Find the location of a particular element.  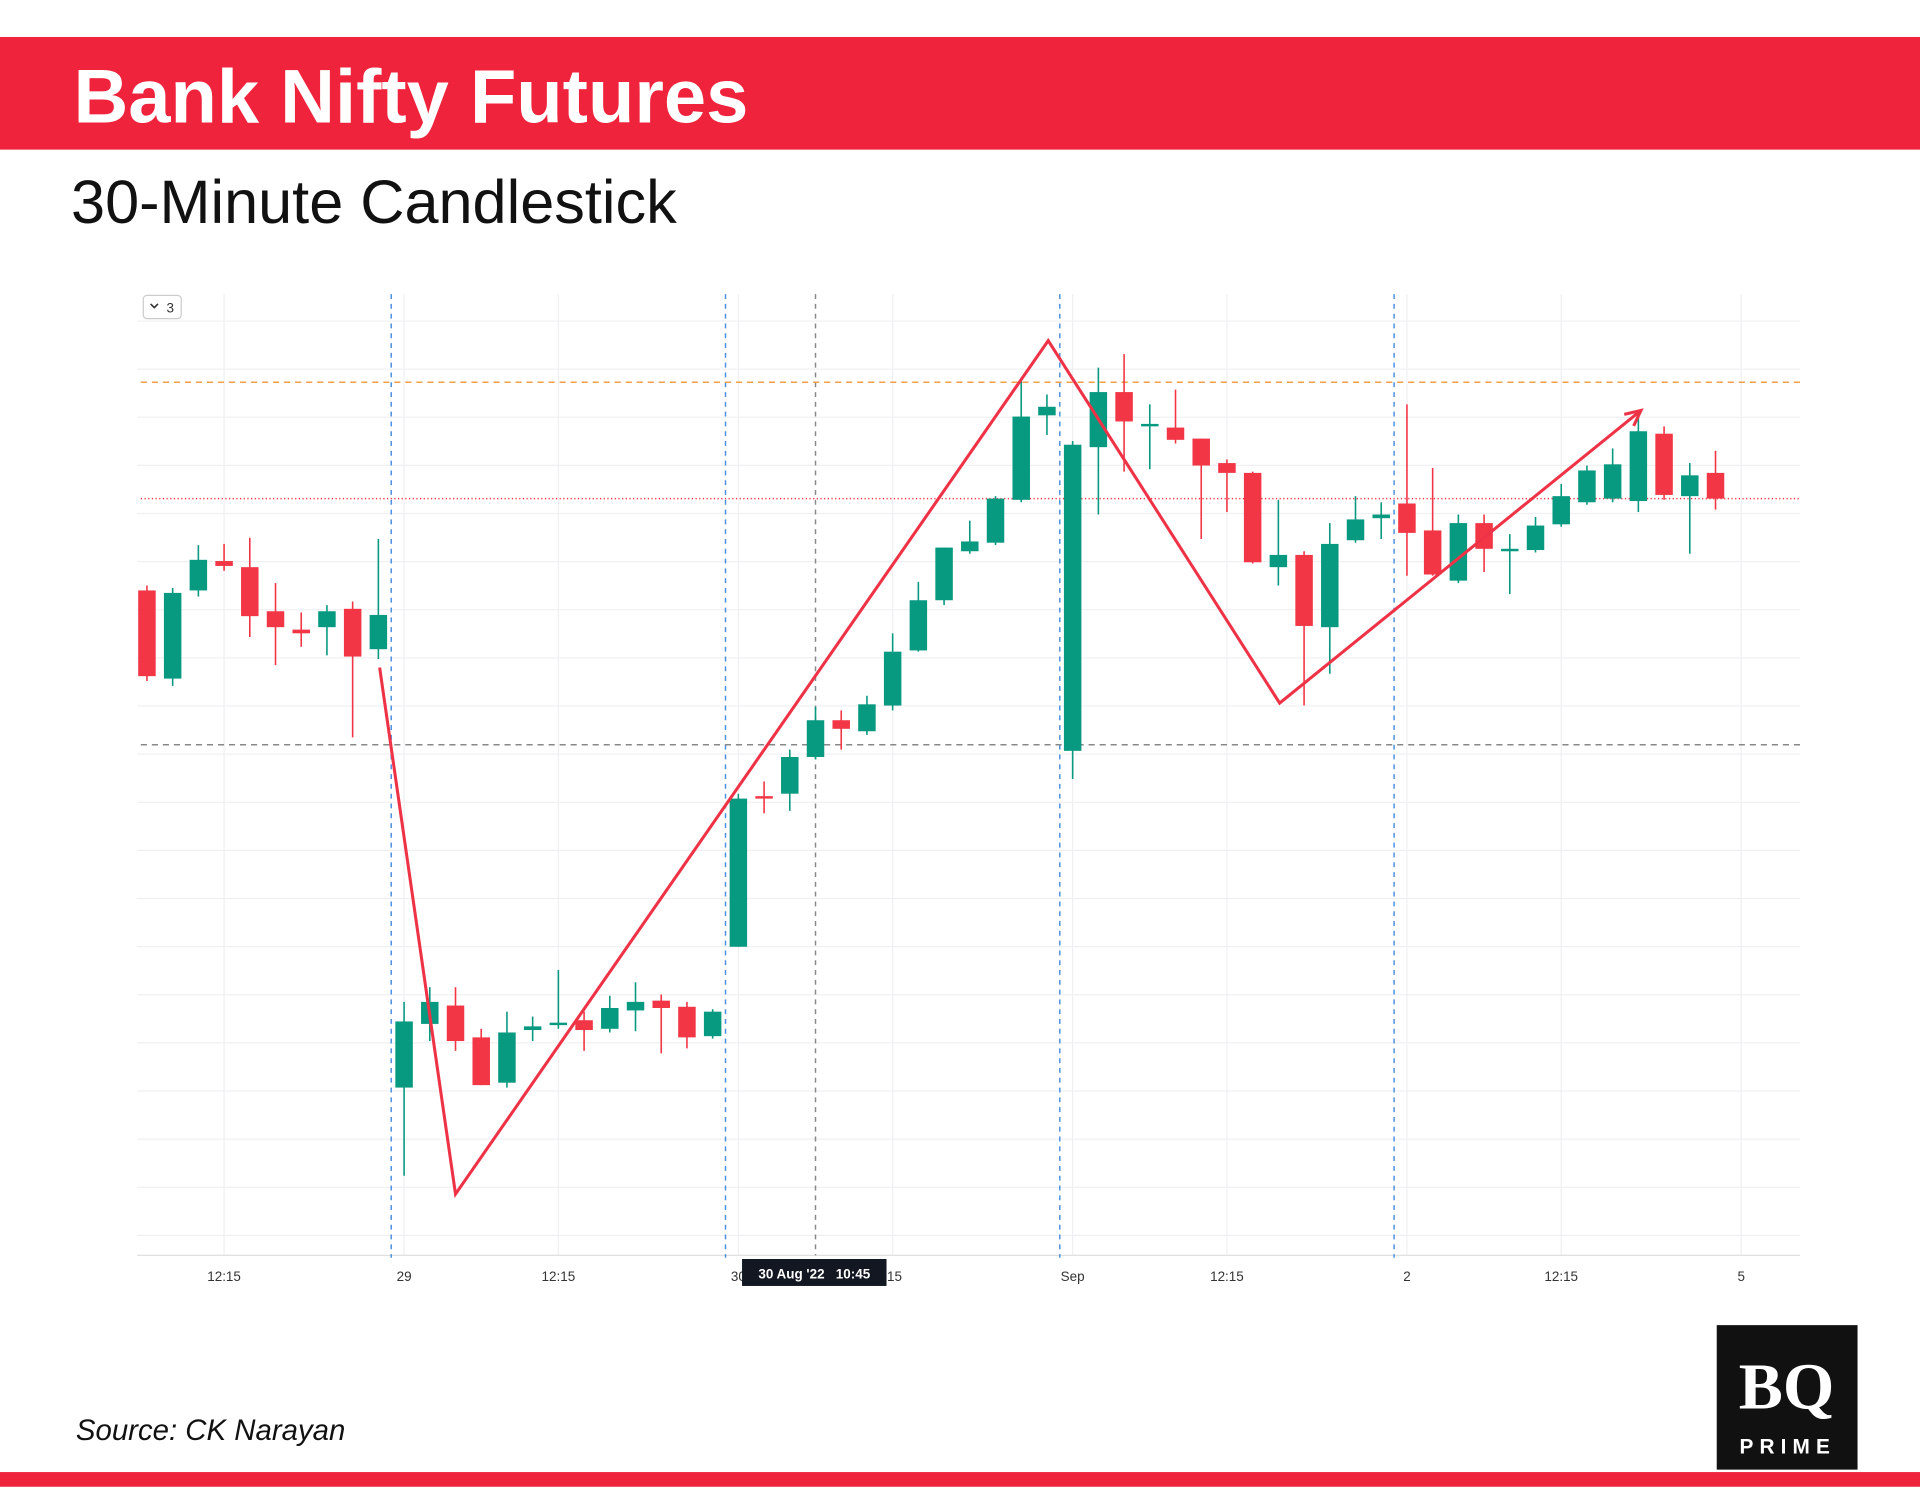

title-band is located at coordinates (960, 93).